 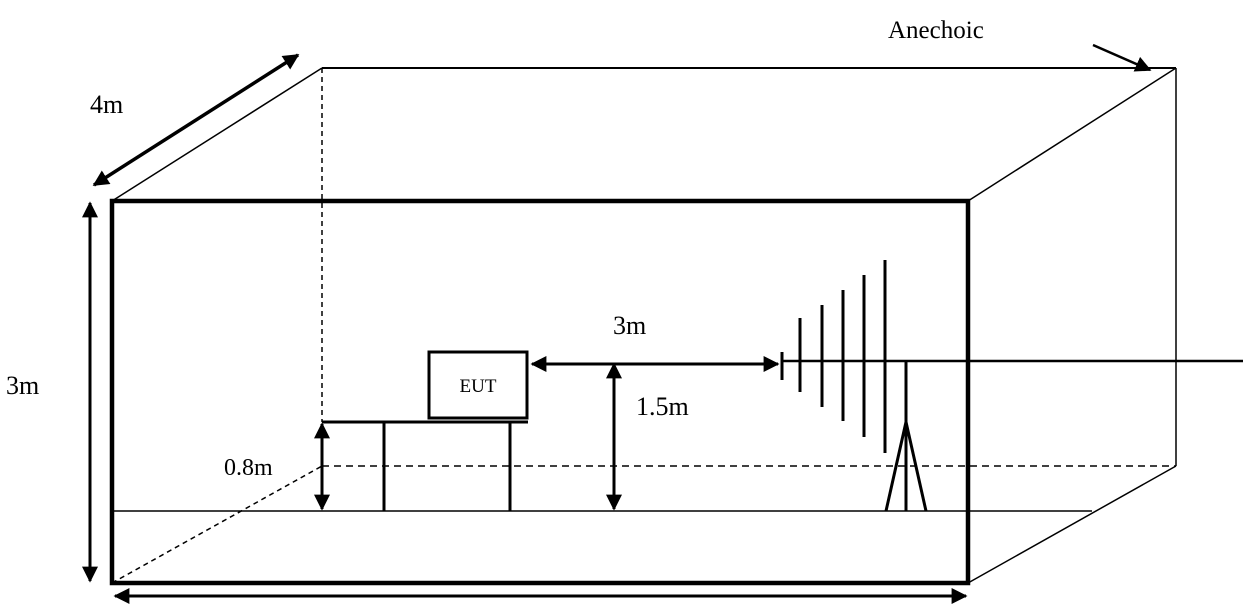 I want to click on antenna-height-label: 1.5m, so click(x=662, y=406).